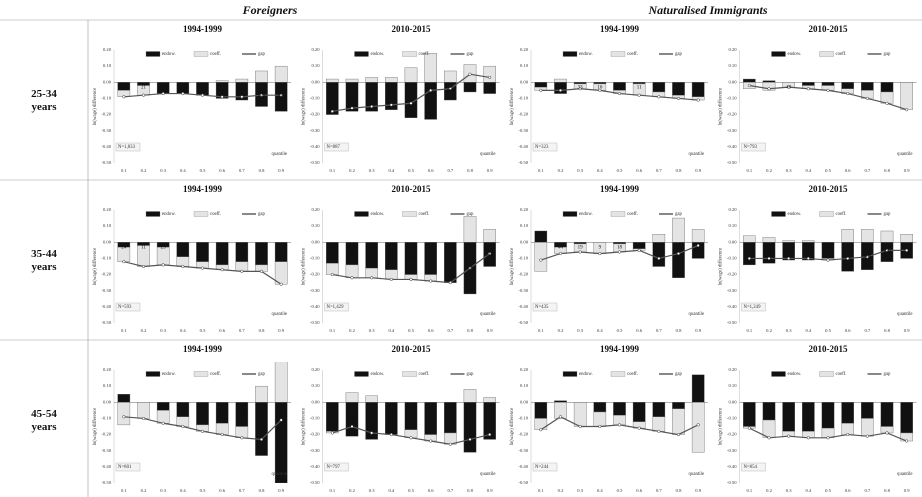 The width and height of the screenshot is (922, 497). What do you see at coordinates (123, 398) in the screenshot?
I see `bar-label: -58` at bounding box center [123, 398].